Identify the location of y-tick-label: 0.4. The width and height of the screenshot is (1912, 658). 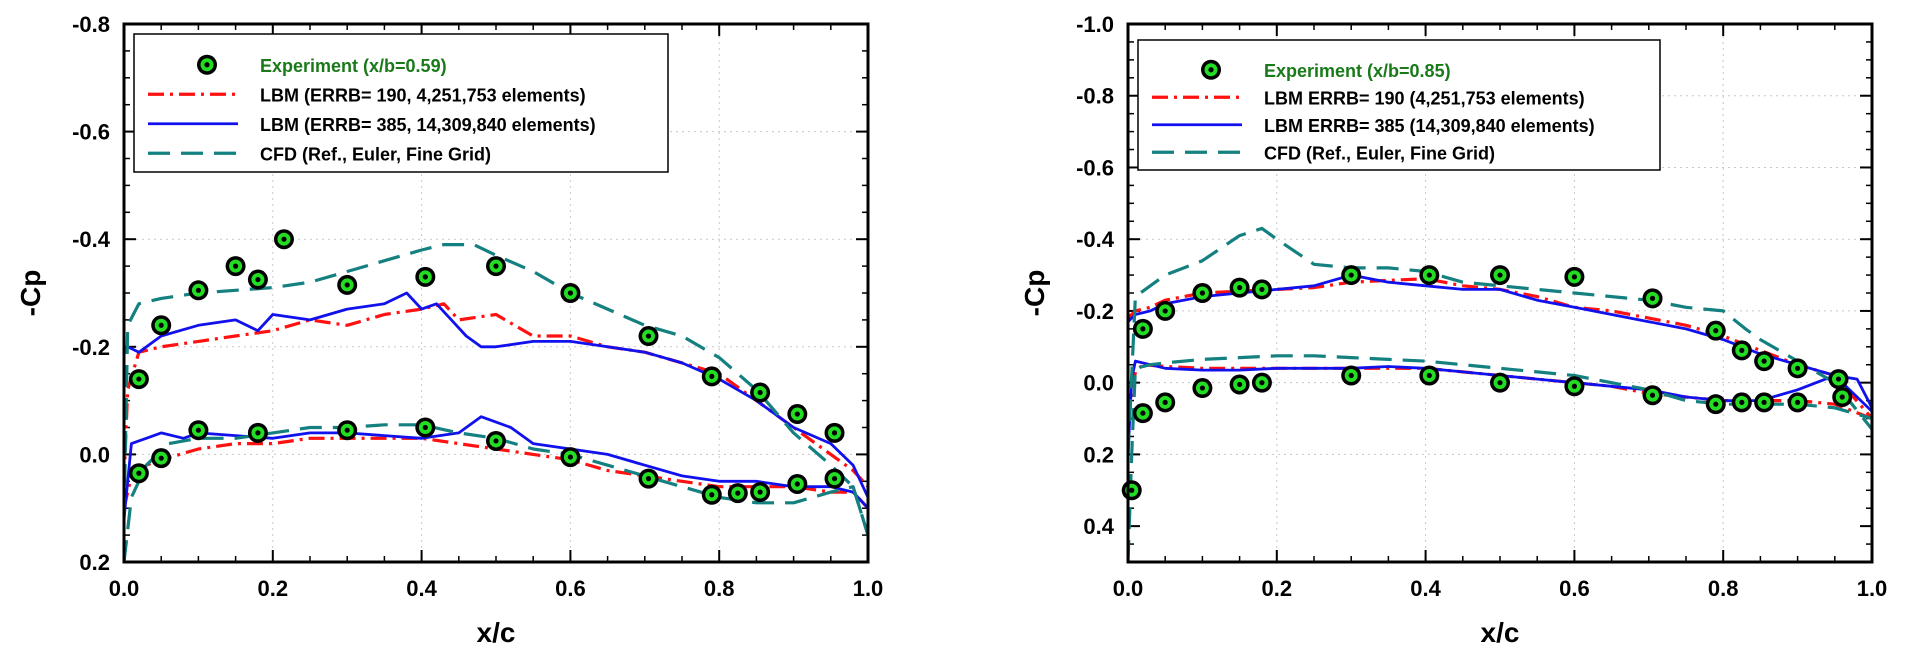
(1098, 526).